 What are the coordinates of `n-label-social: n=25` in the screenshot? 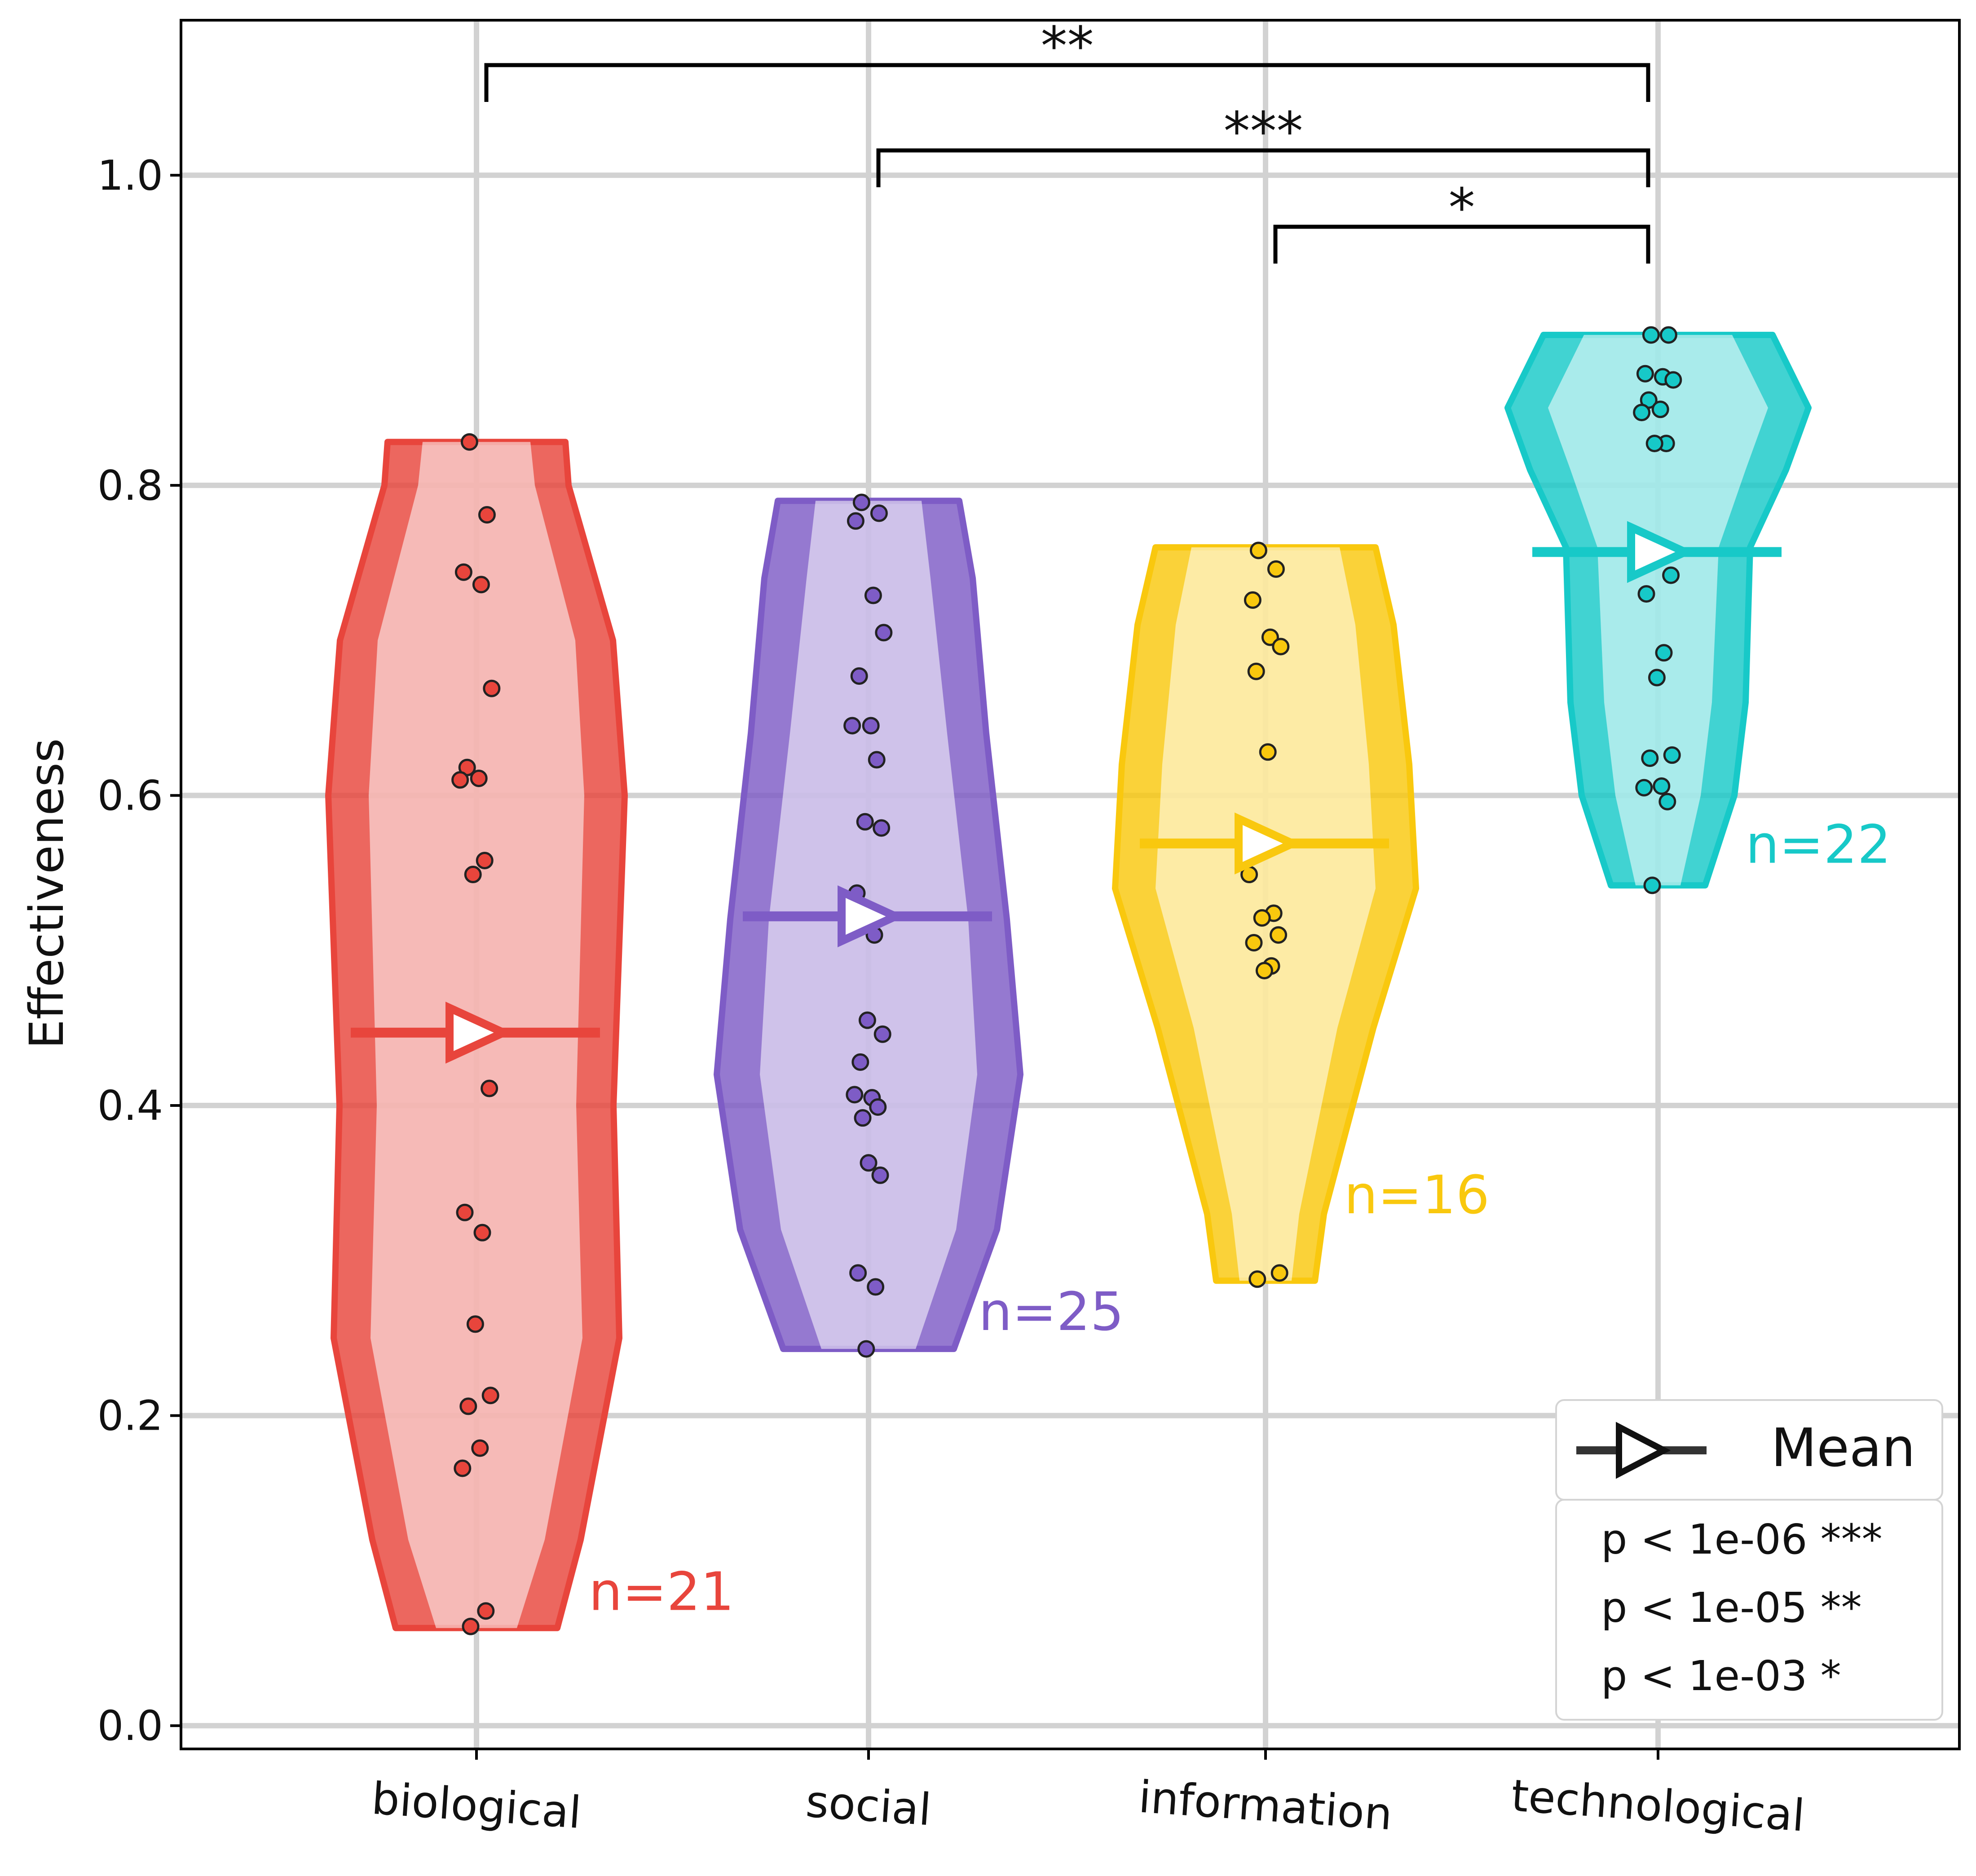 It's located at (1051, 1312).